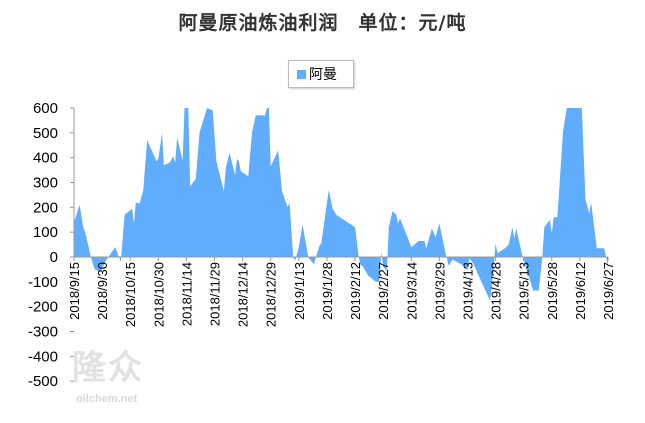  Describe the element at coordinates (43, 356) in the screenshot. I see `y-tick-label: -400` at that location.